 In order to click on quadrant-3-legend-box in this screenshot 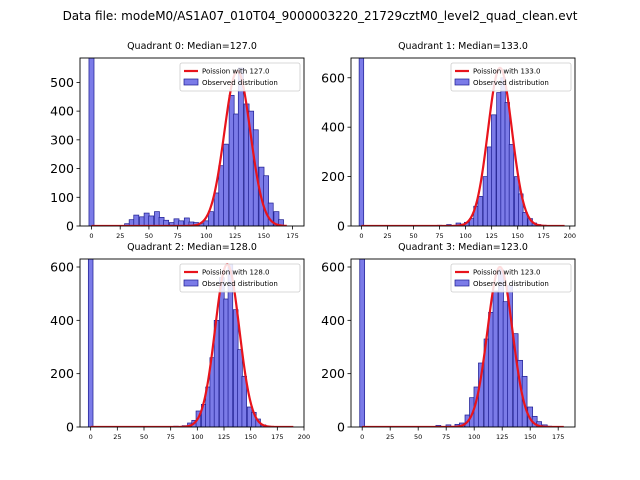, I will do `click(511, 278)`.